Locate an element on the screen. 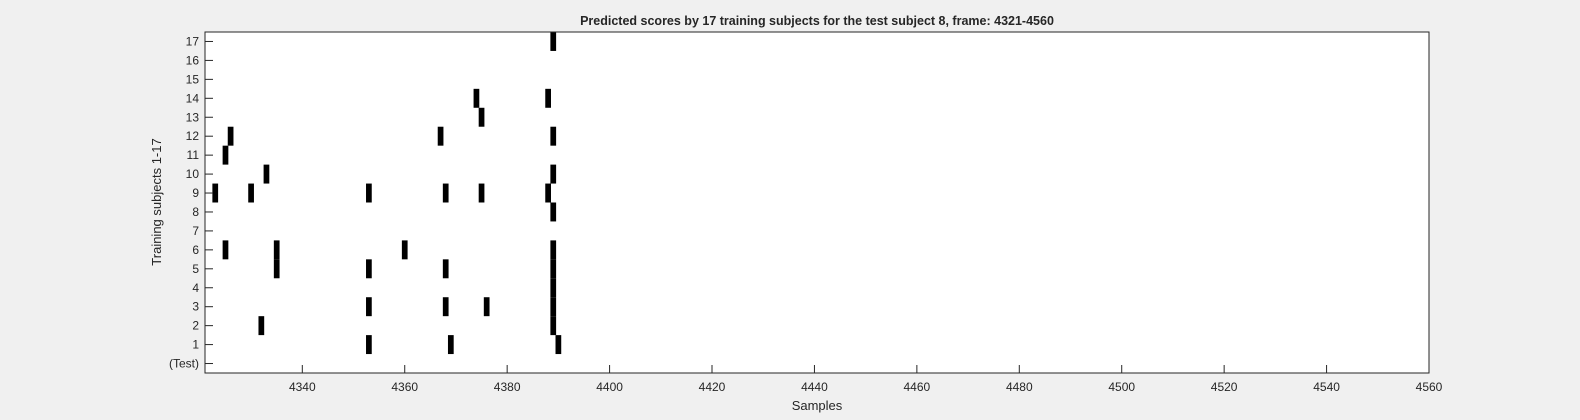  y-tick-label: 13 is located at coordinates (193, 117).